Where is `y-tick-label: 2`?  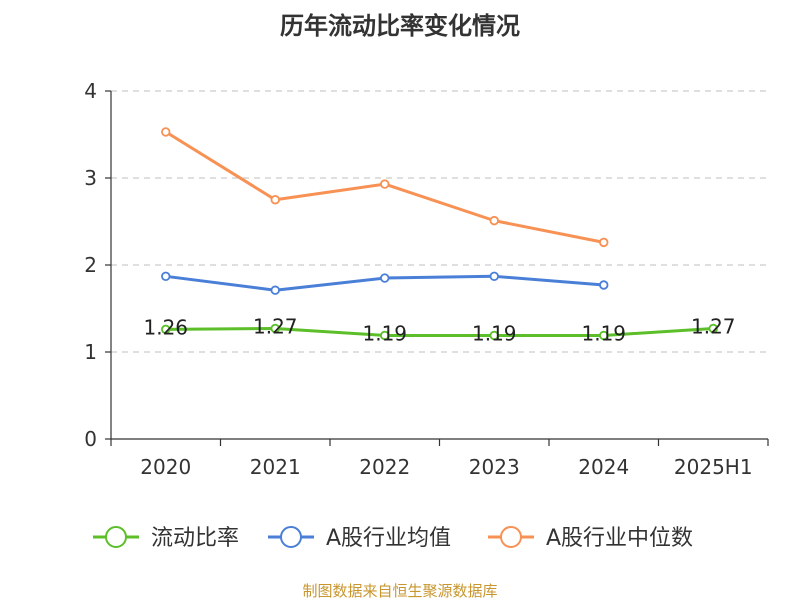
y-tick-label: 2 is located at coordinates (90, 265).